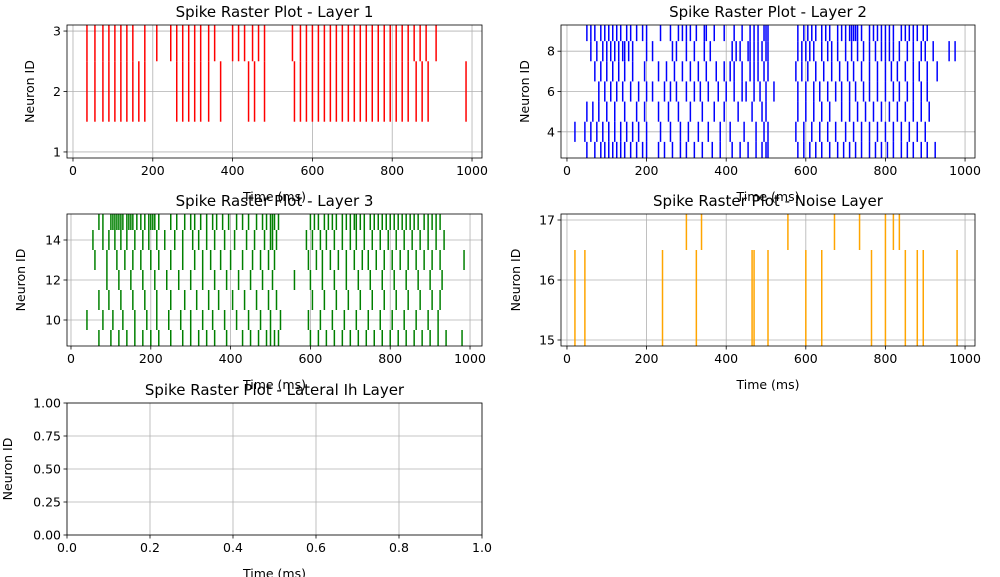  I want to click on chart-title: Spike Raster Plot - Noise Layer, so click(768, 201).